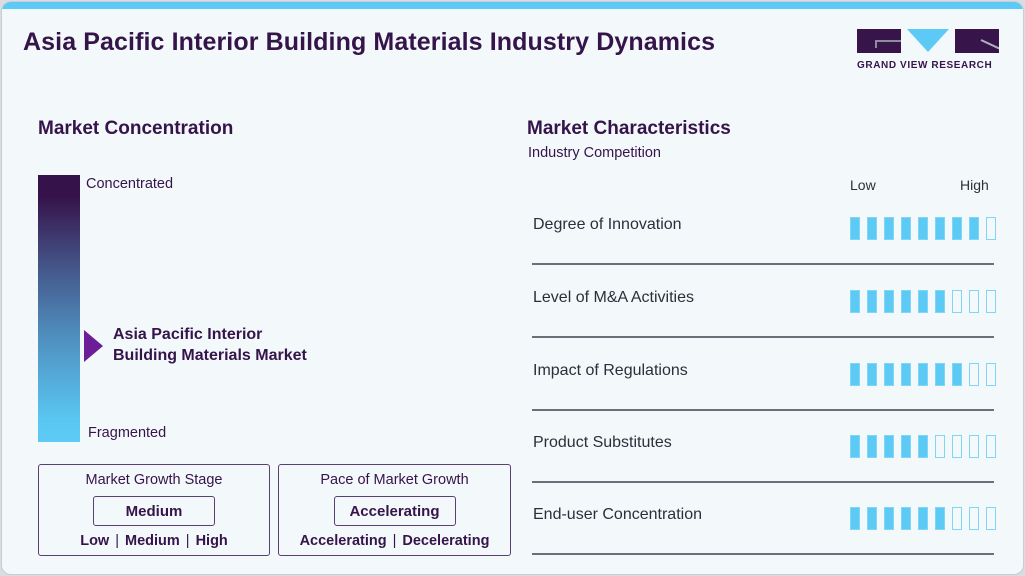 The height and width of the screenshot is (576, 1025). I want to click on growth-stage-option: Medium, so click(152, 541).